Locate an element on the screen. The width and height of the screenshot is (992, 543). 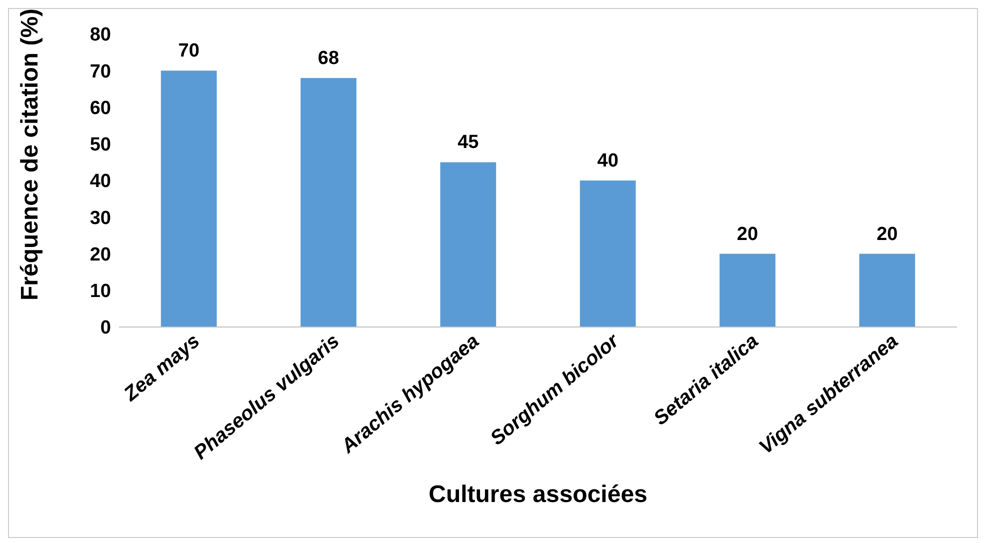
data-label: 40 is located at coordinates (607, 161).